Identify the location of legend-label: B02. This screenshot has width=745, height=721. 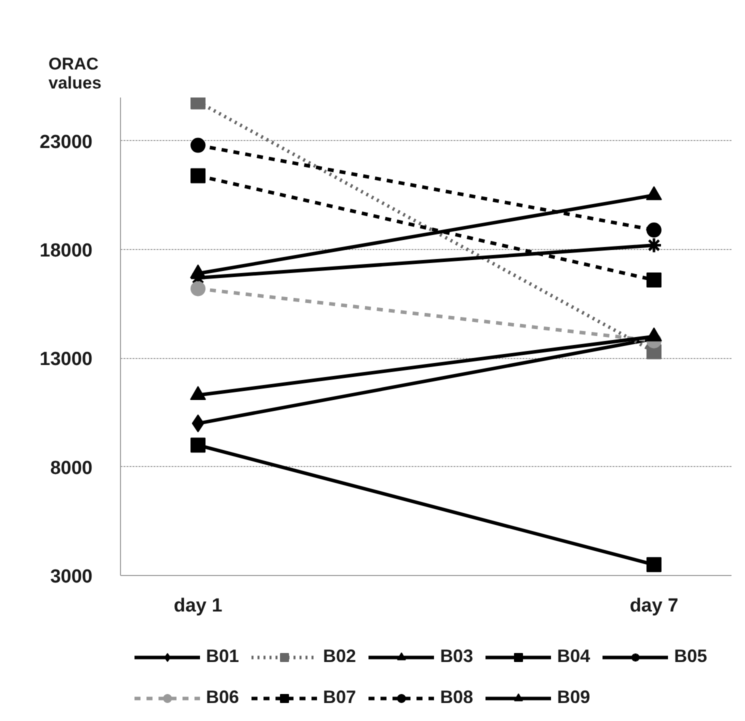
(339, 656).